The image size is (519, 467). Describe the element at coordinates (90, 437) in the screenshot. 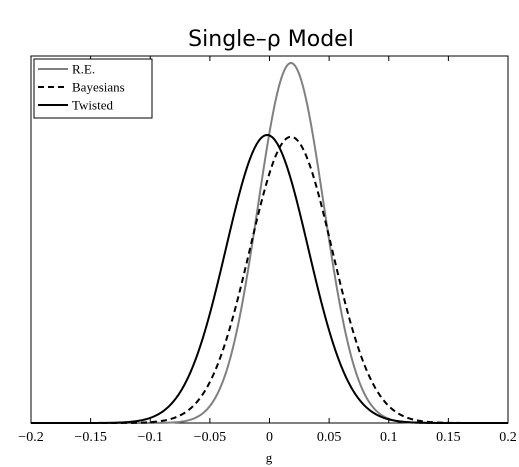

I see `x-tick-label: −0.15` at that location.